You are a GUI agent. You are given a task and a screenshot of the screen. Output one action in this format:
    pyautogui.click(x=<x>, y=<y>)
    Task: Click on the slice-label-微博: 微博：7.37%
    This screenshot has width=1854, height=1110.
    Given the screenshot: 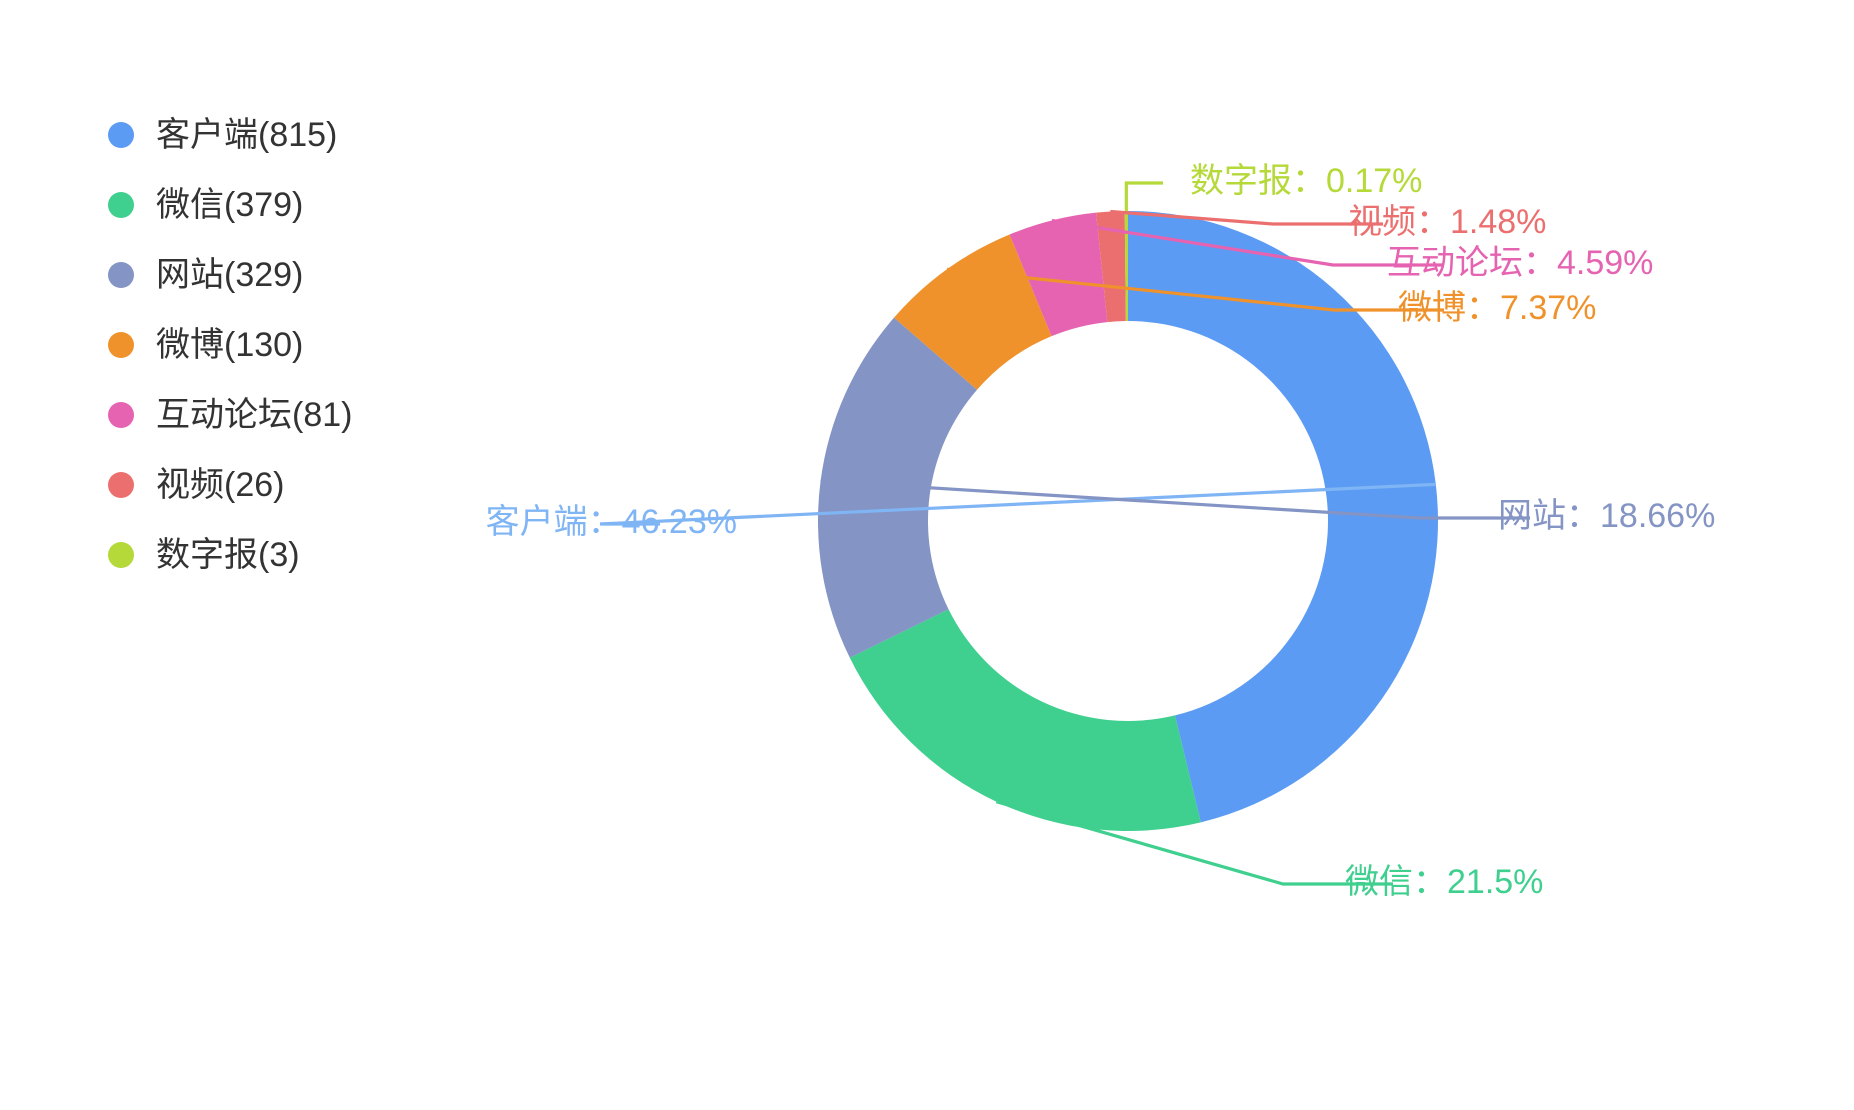 What is the action you would take?
    pyautogui.click(x=1497, y=308)
    